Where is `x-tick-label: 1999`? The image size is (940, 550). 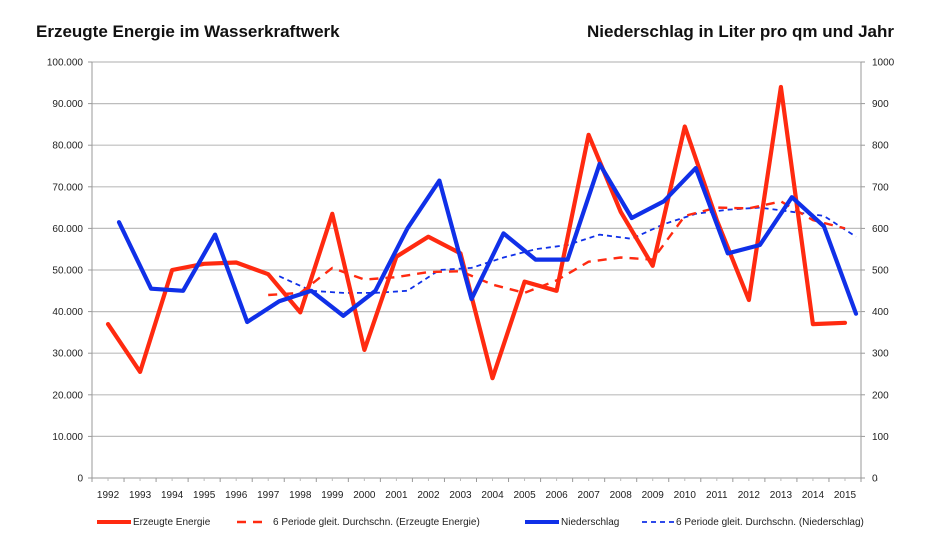
x-tick-label: 1999 is located at coordinates (332, 495).